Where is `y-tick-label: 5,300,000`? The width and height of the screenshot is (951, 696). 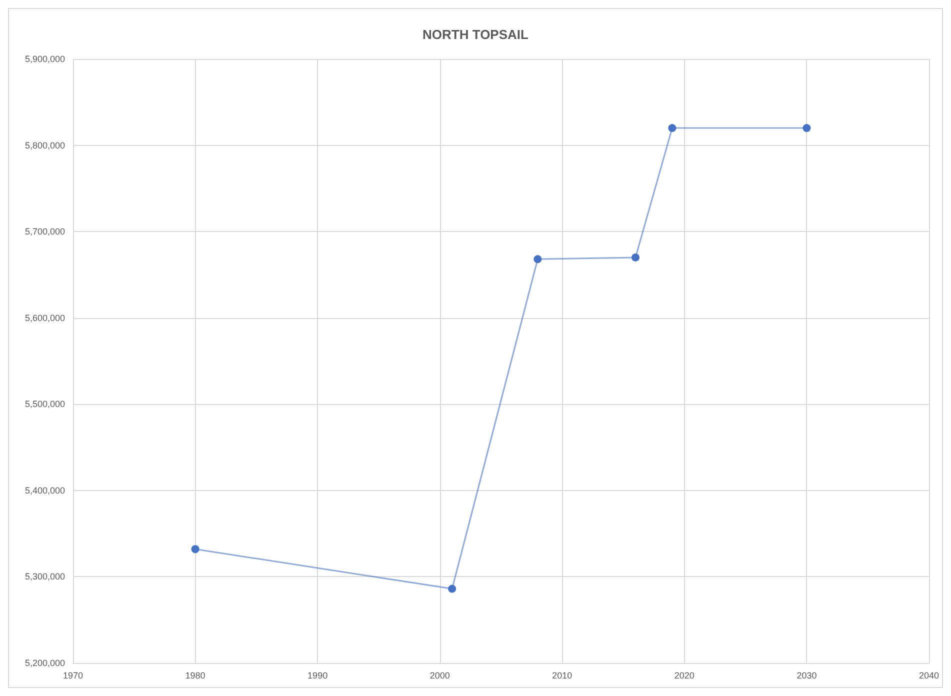 y-tick-label: 5,300,000 is located at coordinates (44, 577).